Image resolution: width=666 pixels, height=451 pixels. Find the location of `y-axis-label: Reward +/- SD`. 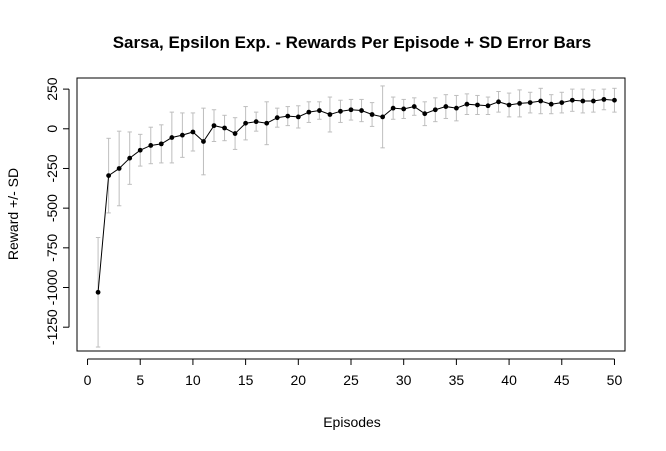

y-axis-label: Reward +/- SD is located at coordinates (13, 214).